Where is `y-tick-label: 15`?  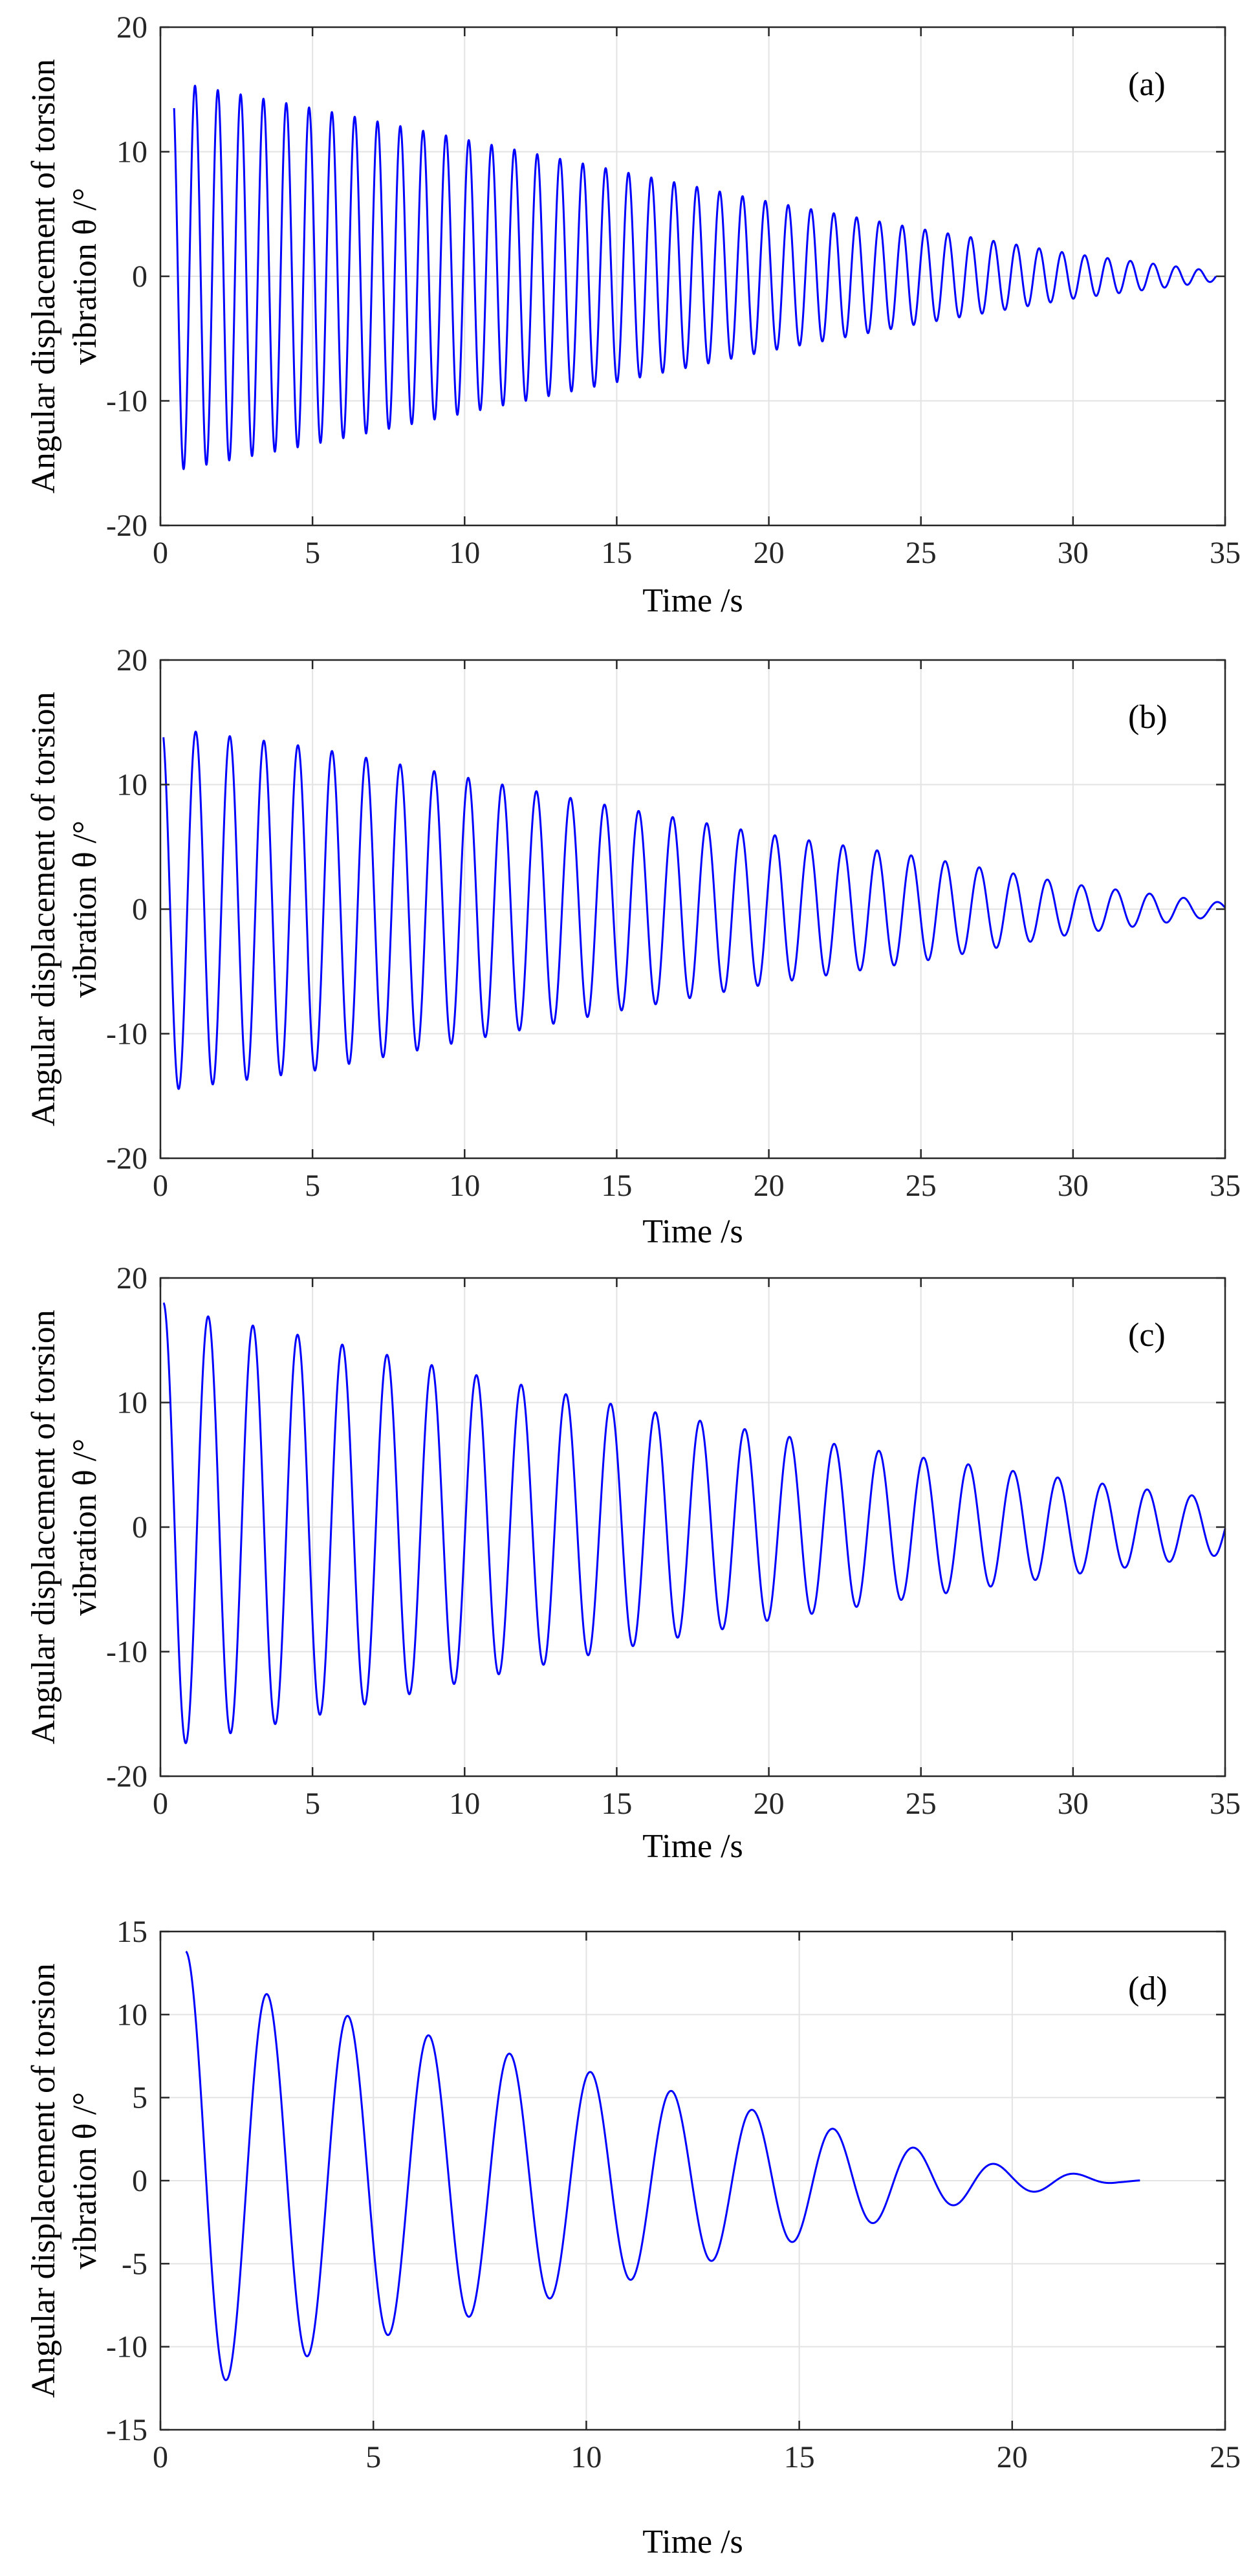 y-tick-label: 15 is located at coordinates (131, 1932).